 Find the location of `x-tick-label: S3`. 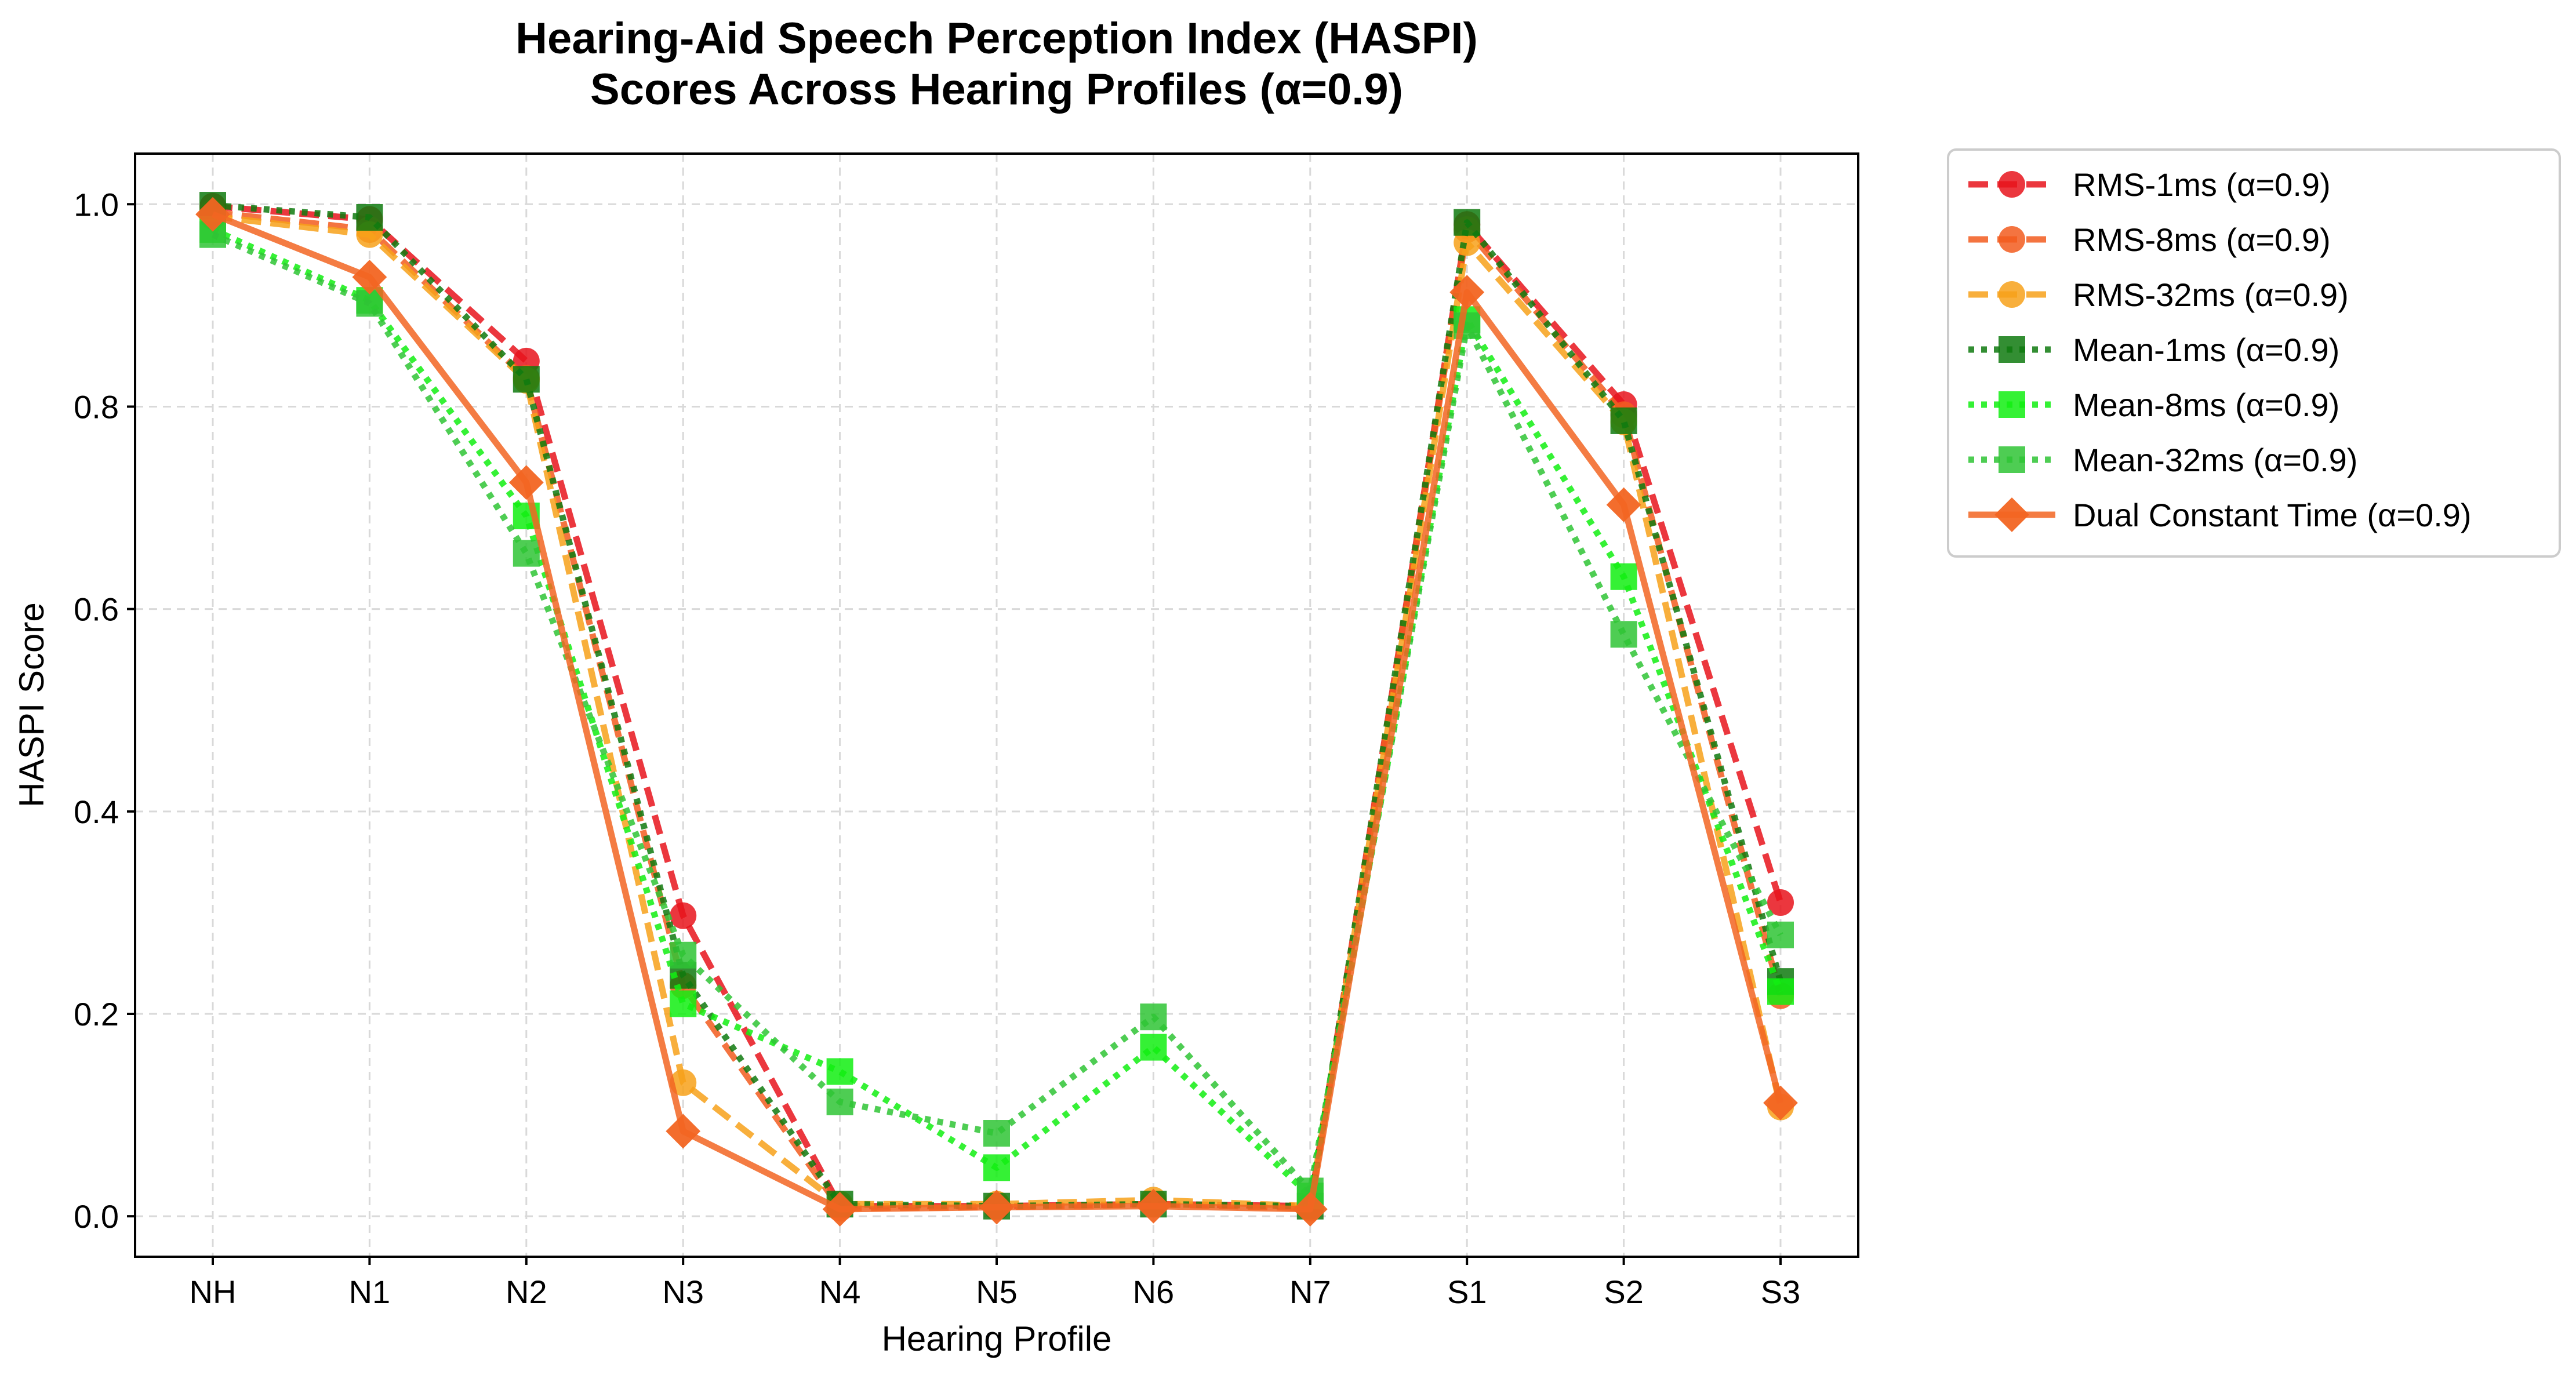

x-tick-label: S3 is located at coordinates (1781, 1292).